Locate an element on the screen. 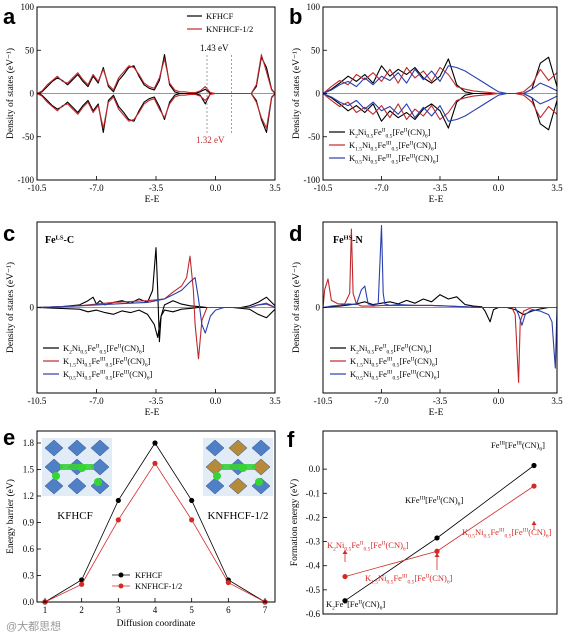  y-tick-label: -0.1 is located at coordinates (313, 493).